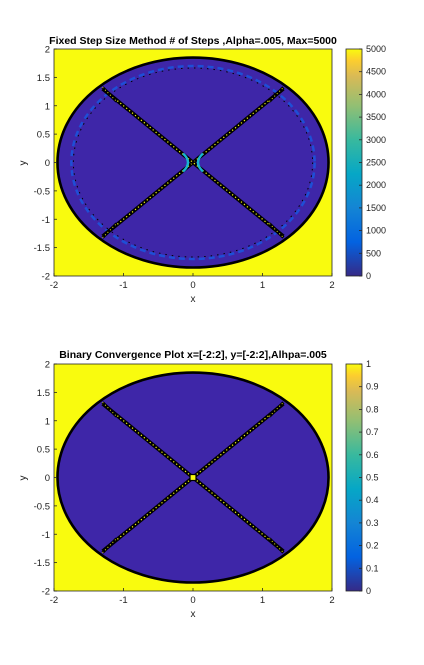 Image resolution: width=424 pixels, height=665 pixels. What do you see at coordinates (362, 477) in the screenshot?
I see `panel-2-colorbar: 0 0.1 0.2 0.3 0.4 0.5 0.6 0.7 0.8 0.9 1` at bounding box center [362, 477].